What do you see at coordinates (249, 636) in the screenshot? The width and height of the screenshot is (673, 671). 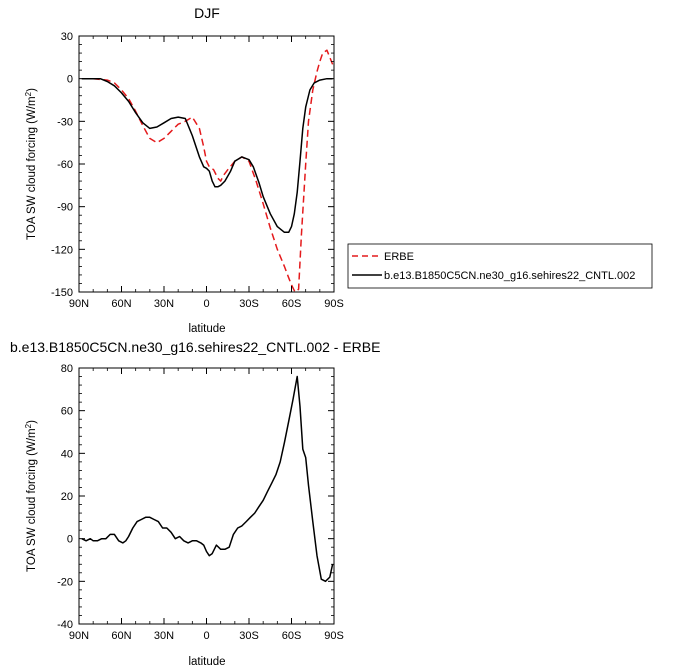 I see `bottom-xtick-label: 30S` at bounding box center [249, 636].